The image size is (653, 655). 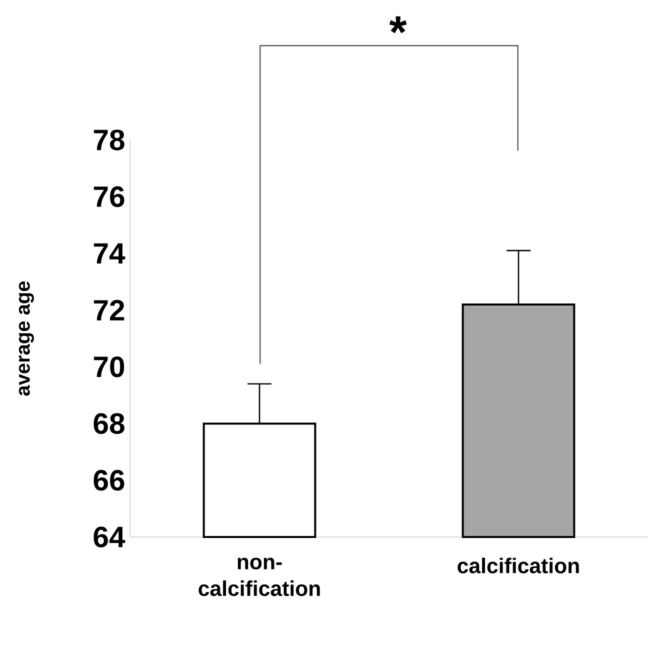 What do you see at coordinates (110, 537) in the screenshot?
I see `y-tick-label: 64` at bounding box center [110, 537].